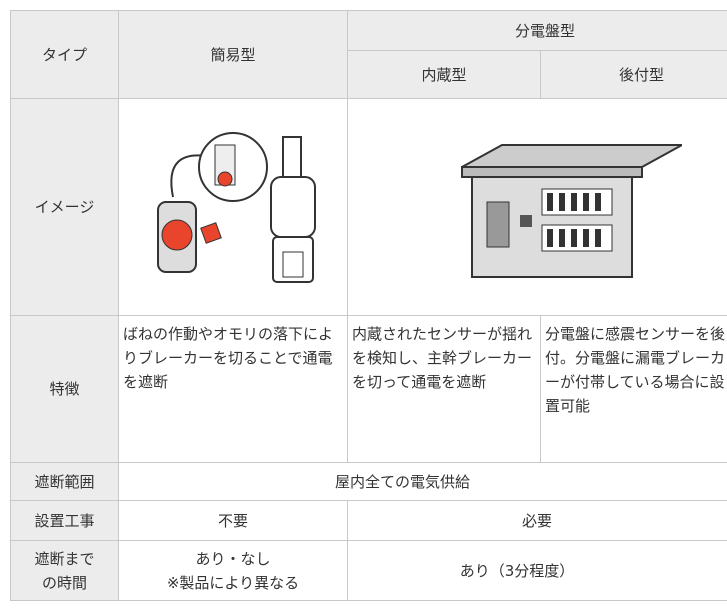 This screenshot has height=608, width=727. Describe the element at coordinates (233, 582) in the screenshot. I see `text-line: ※製品により異なる` at that location.